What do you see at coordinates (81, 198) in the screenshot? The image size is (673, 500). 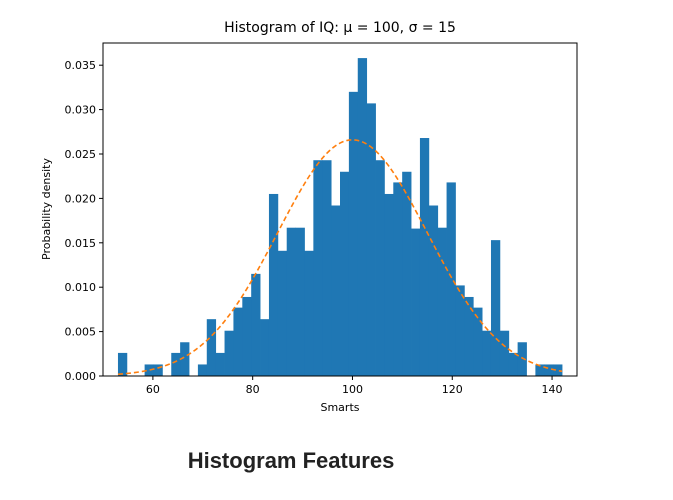 I see `y-tick-label: 0.020` at bounding box center [81, 198].